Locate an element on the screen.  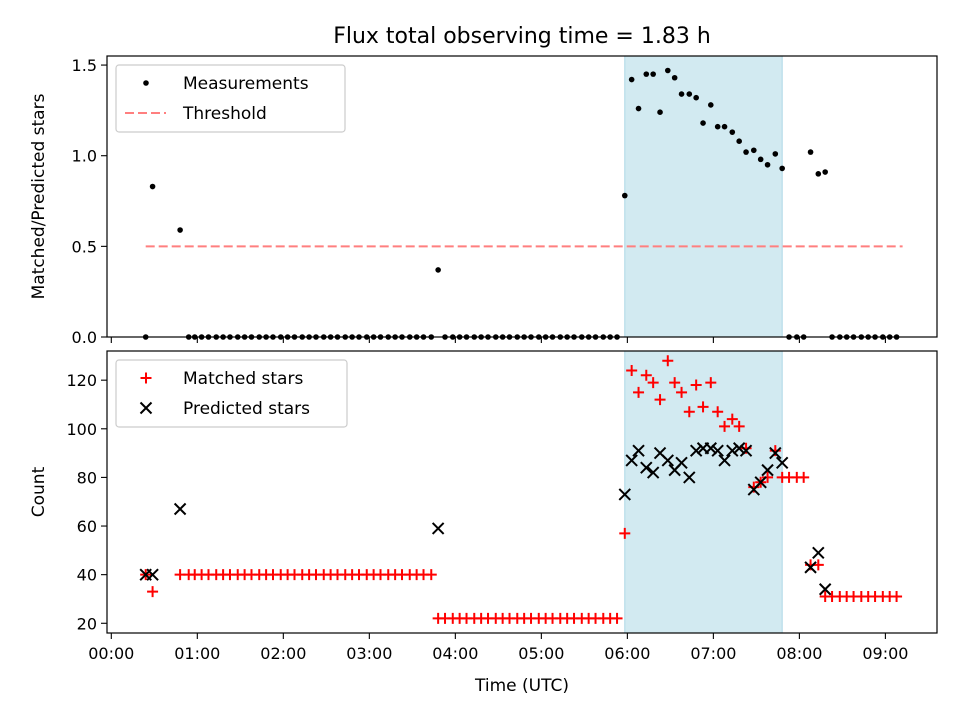
y-tick-label: 0.5 is located at coordinates (84, 246).